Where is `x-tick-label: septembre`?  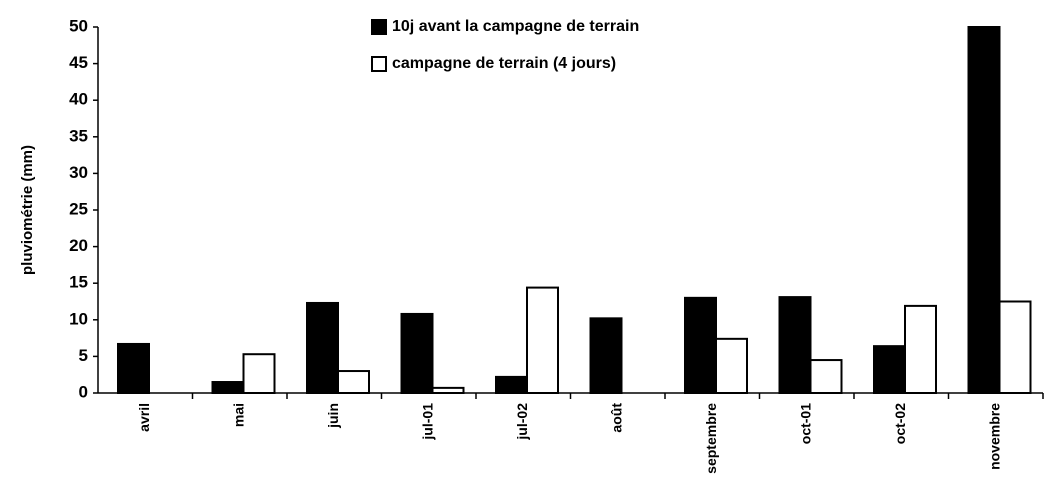
x-tick-label: septembre is located at coordinates (711, 438).